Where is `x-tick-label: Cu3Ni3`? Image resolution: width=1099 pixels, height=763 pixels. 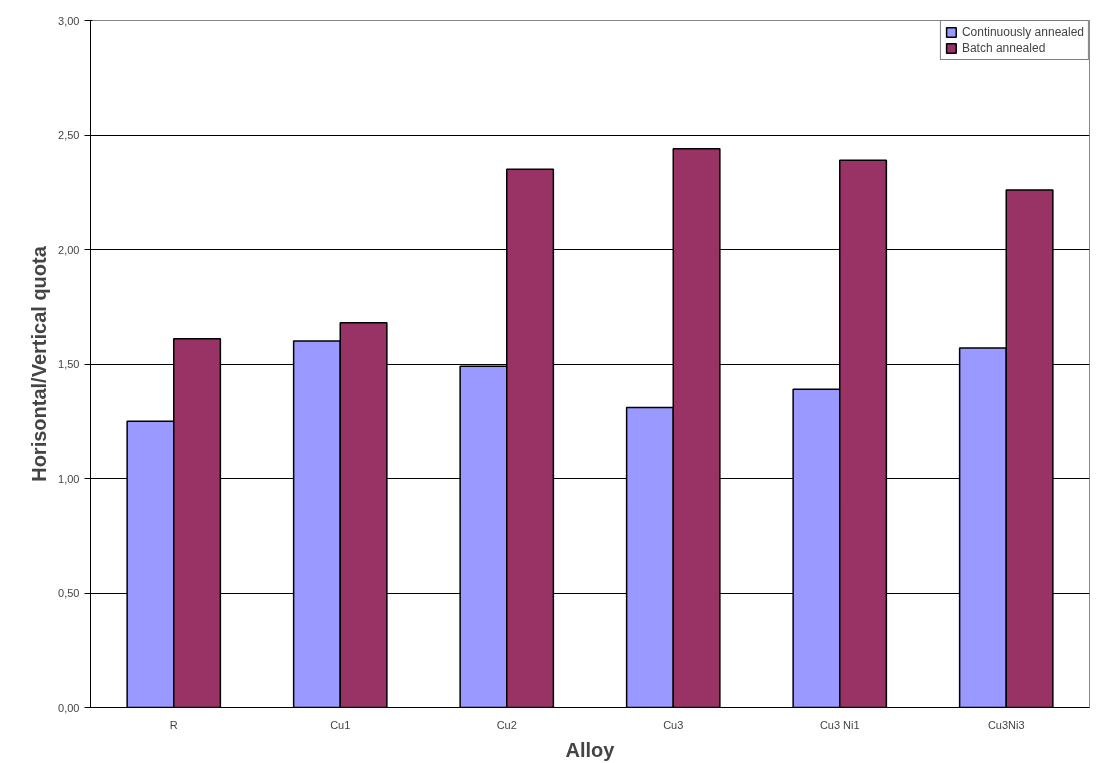
x-tick-label: Cu3Ni3 is located at coordinates (1006, 724).